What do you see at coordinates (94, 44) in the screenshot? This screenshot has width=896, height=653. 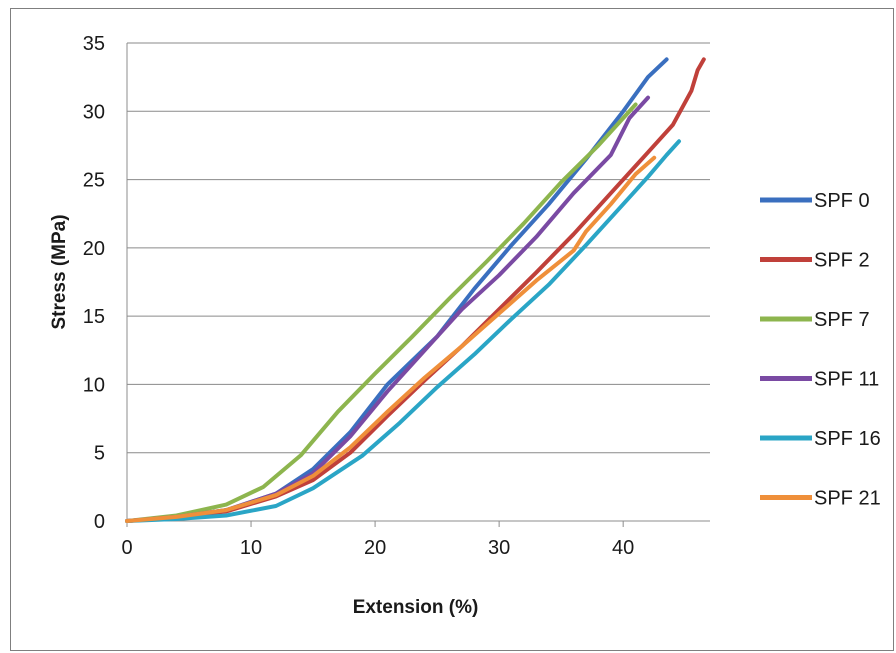 I see `y-tick-label: 35` at bounding box center [94, 44].